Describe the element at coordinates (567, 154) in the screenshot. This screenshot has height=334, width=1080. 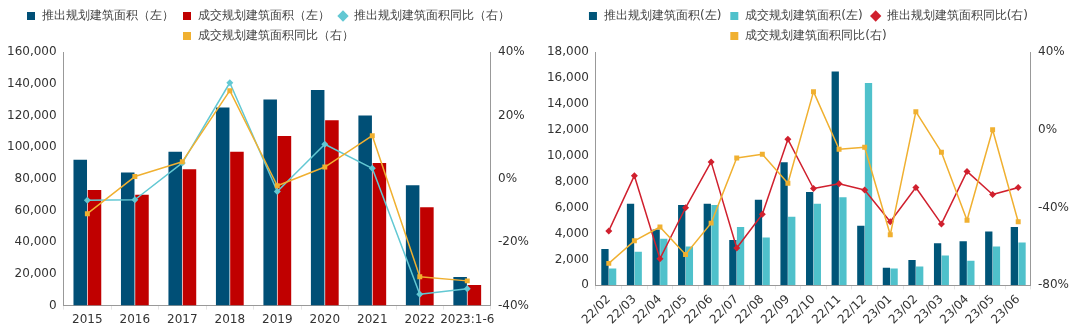
I see `y-tick-label: 10,000` at that location.